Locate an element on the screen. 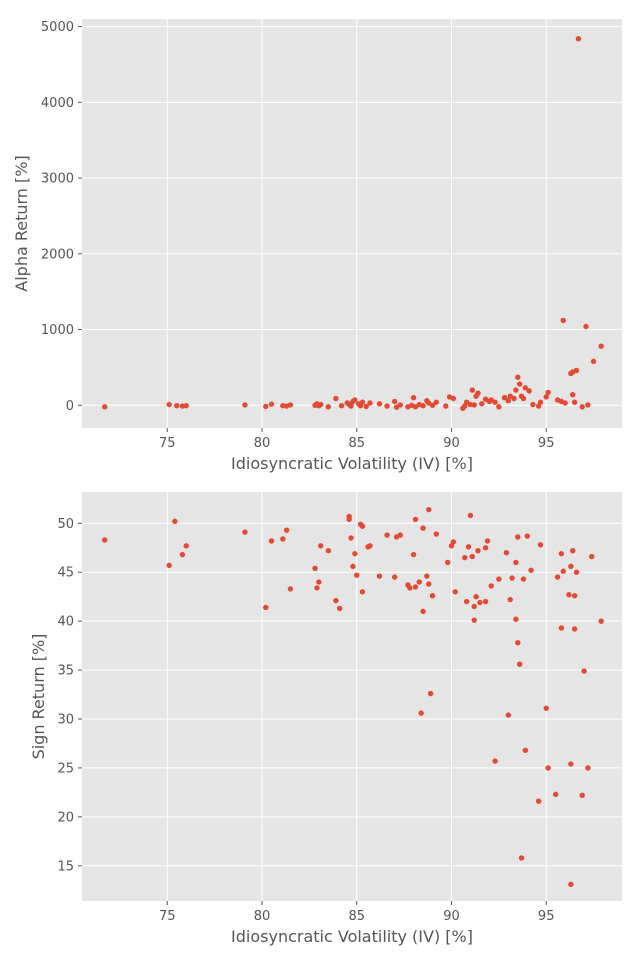 This screenshot has height=960, width=640. x-tick-label: 85 is located at coordinates (356, 916).